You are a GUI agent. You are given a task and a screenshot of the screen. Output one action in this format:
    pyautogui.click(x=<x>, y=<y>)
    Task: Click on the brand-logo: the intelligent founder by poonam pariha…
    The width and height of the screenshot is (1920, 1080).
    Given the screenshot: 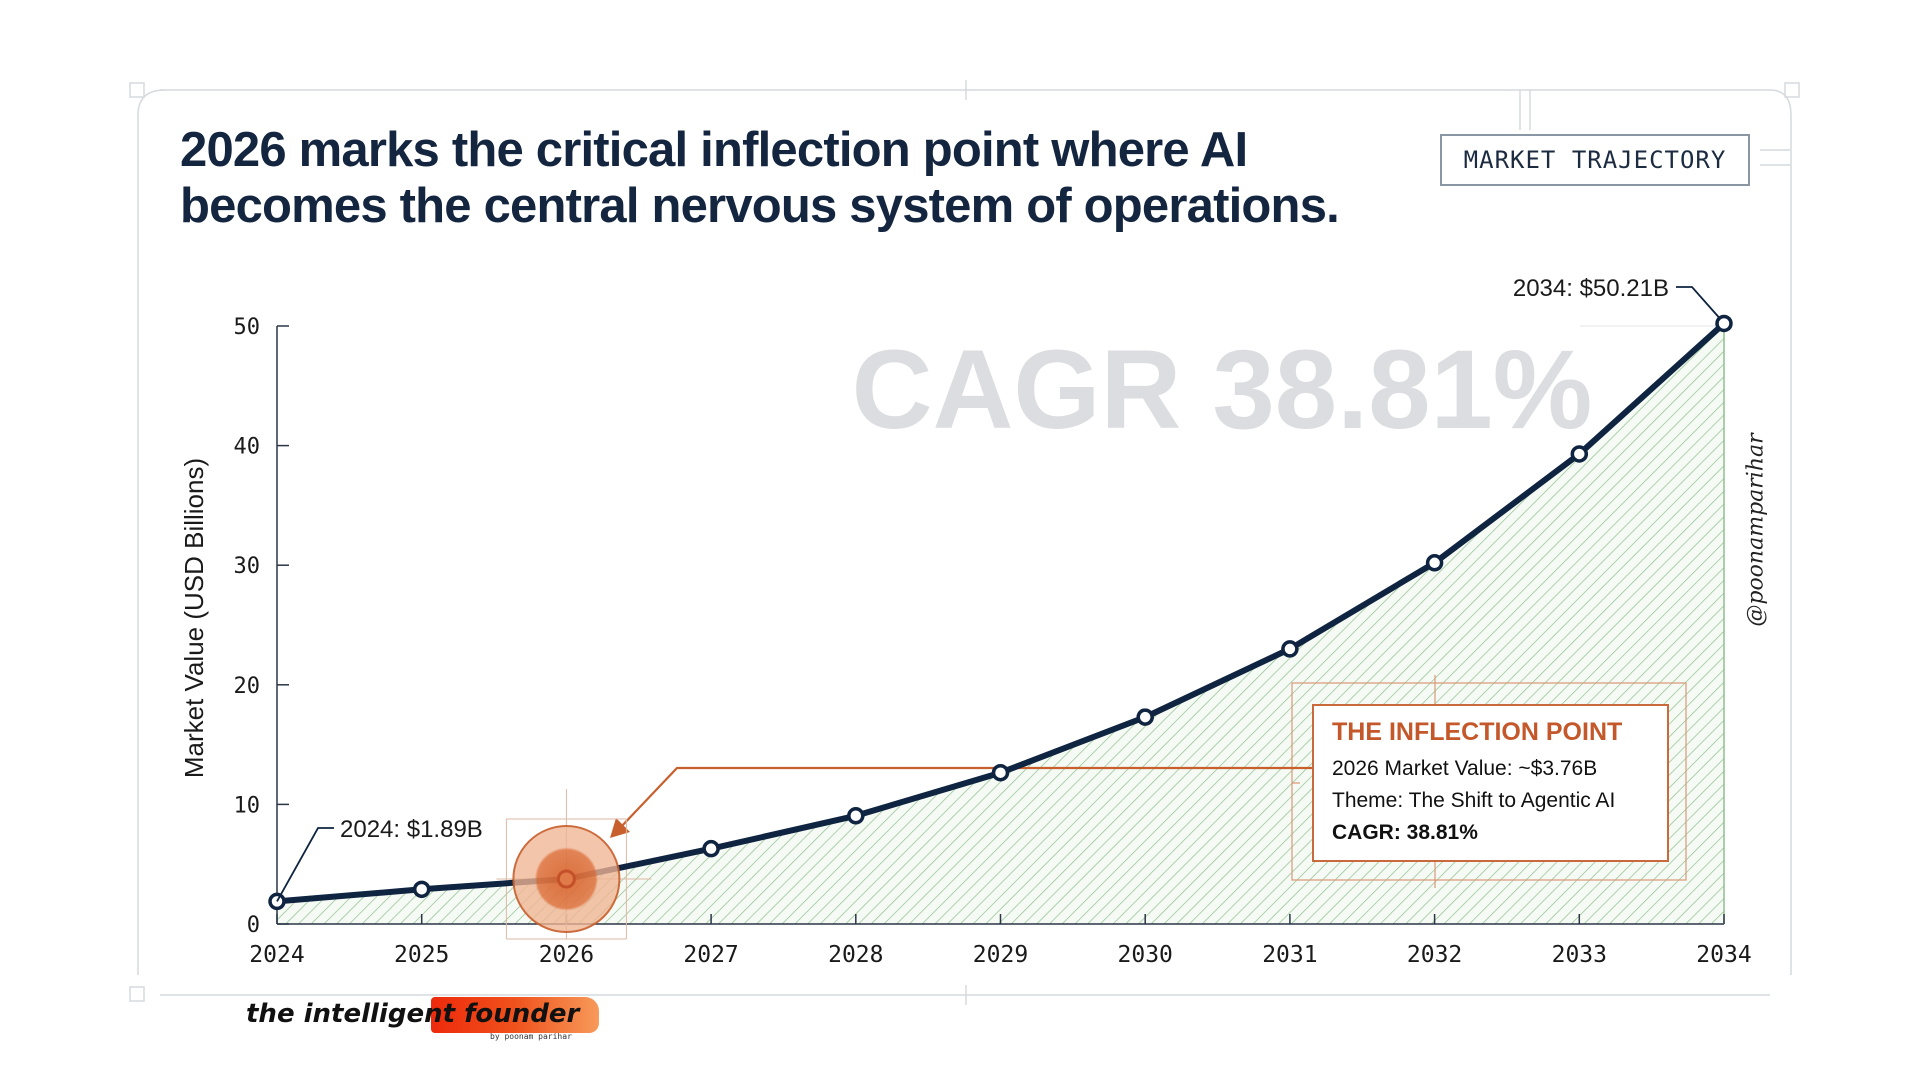 What is the action you would take?
    pyautogui.click(x=426, y=1019)
    